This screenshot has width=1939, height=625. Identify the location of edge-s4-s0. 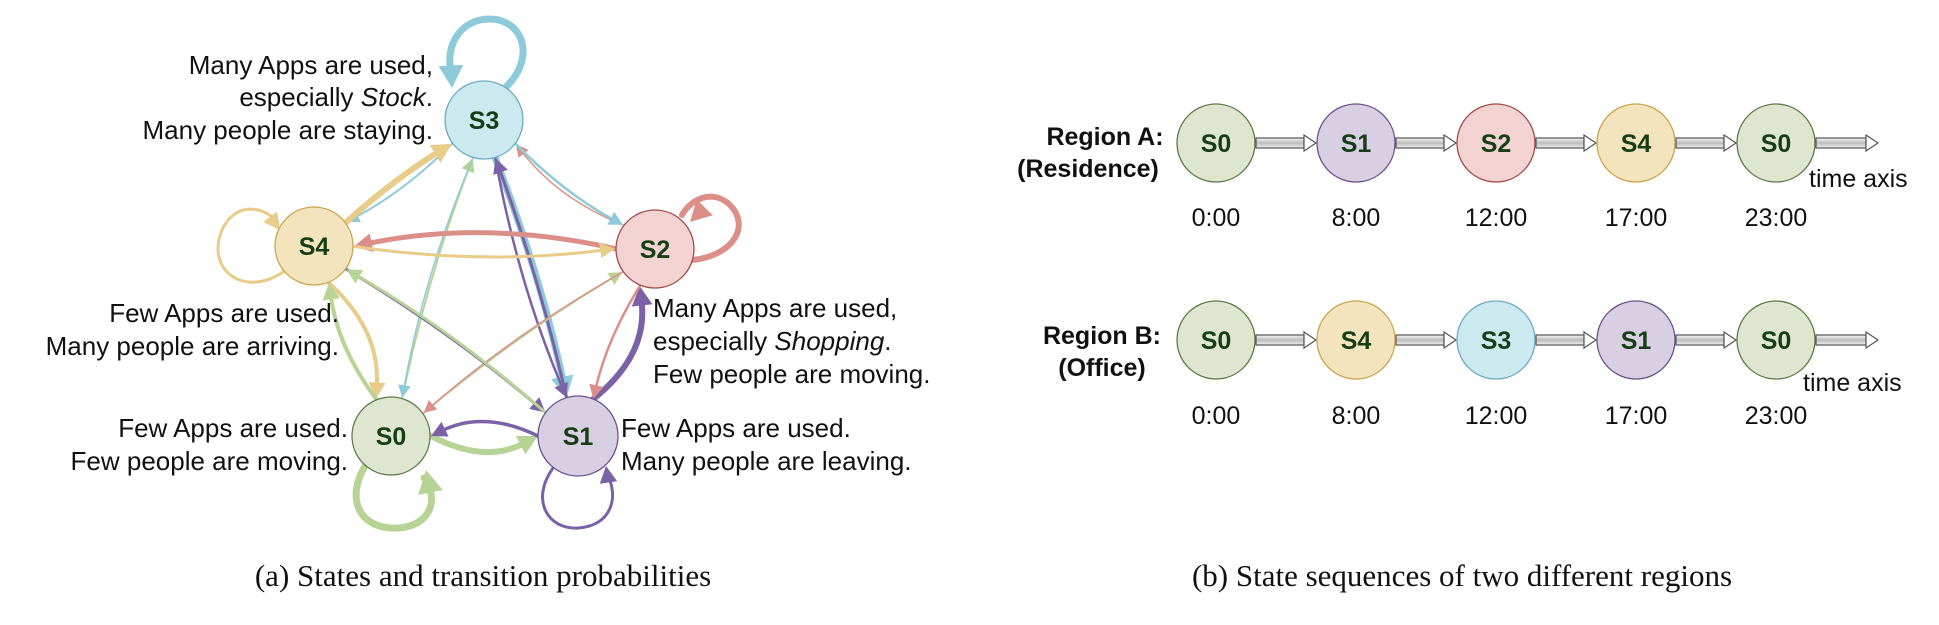
(356, 340).